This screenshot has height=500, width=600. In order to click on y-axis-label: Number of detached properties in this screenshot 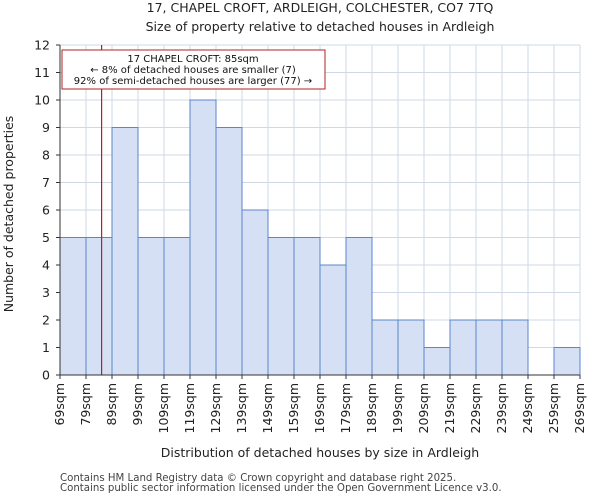, I will do `click(8, 214)`.